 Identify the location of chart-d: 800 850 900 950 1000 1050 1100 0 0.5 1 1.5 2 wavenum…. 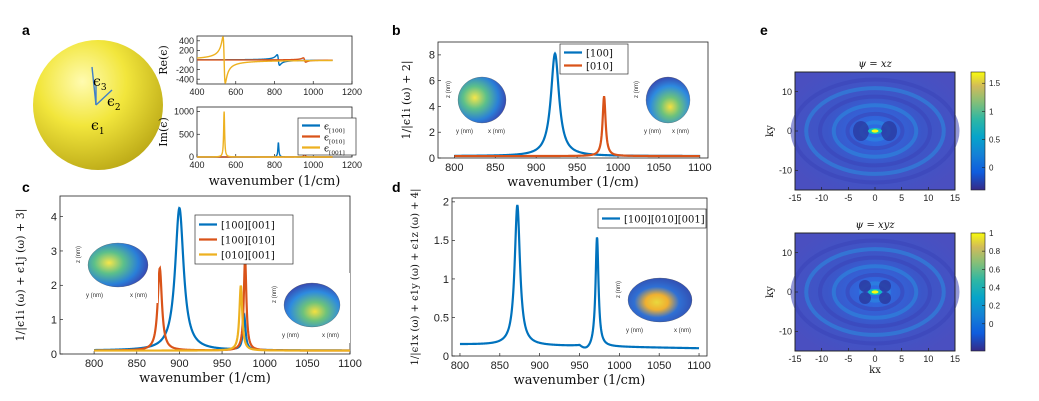
(560, 288).